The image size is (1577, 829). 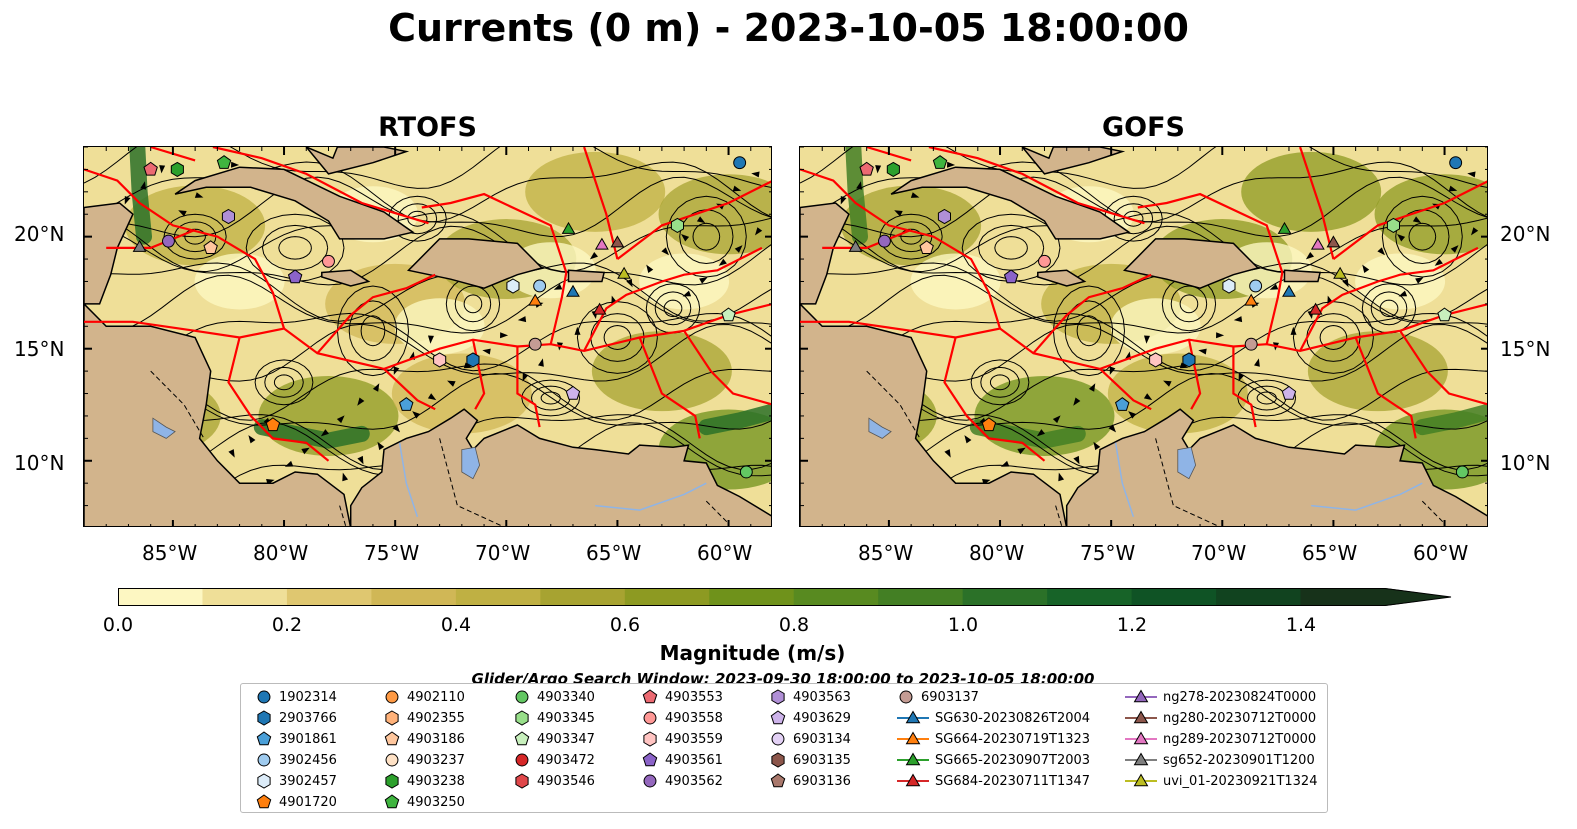 What do you see at coordinates (694, 760) in the screenshot?
I see `legend-label: 4903561` at bounding box center [694, 760].